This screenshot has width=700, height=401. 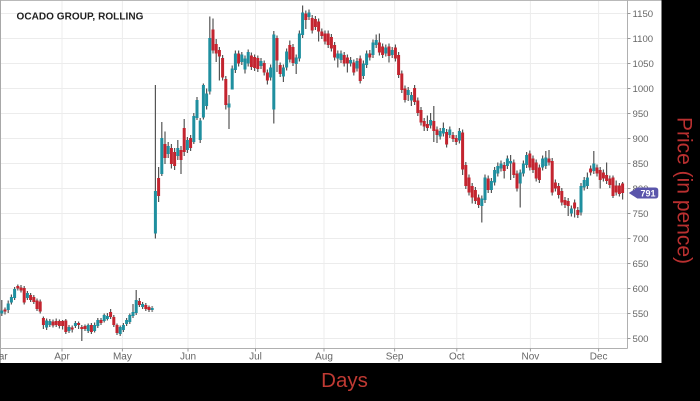 I want to click on svg-text: 1150, so click(x=643, y=14).